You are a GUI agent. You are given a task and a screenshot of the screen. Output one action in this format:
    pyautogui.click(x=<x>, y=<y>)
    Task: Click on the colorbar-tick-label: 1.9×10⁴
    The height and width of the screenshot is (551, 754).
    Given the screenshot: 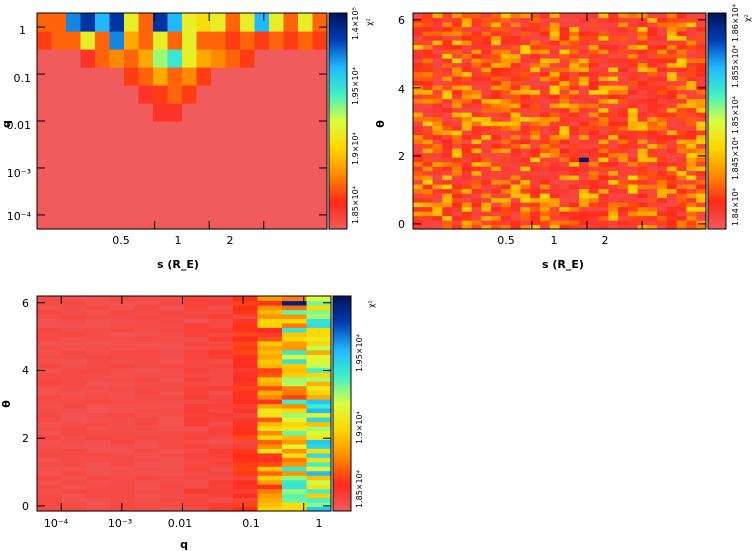 What is the action you would take?
    pyautogui.click(x=355, y=148)
    